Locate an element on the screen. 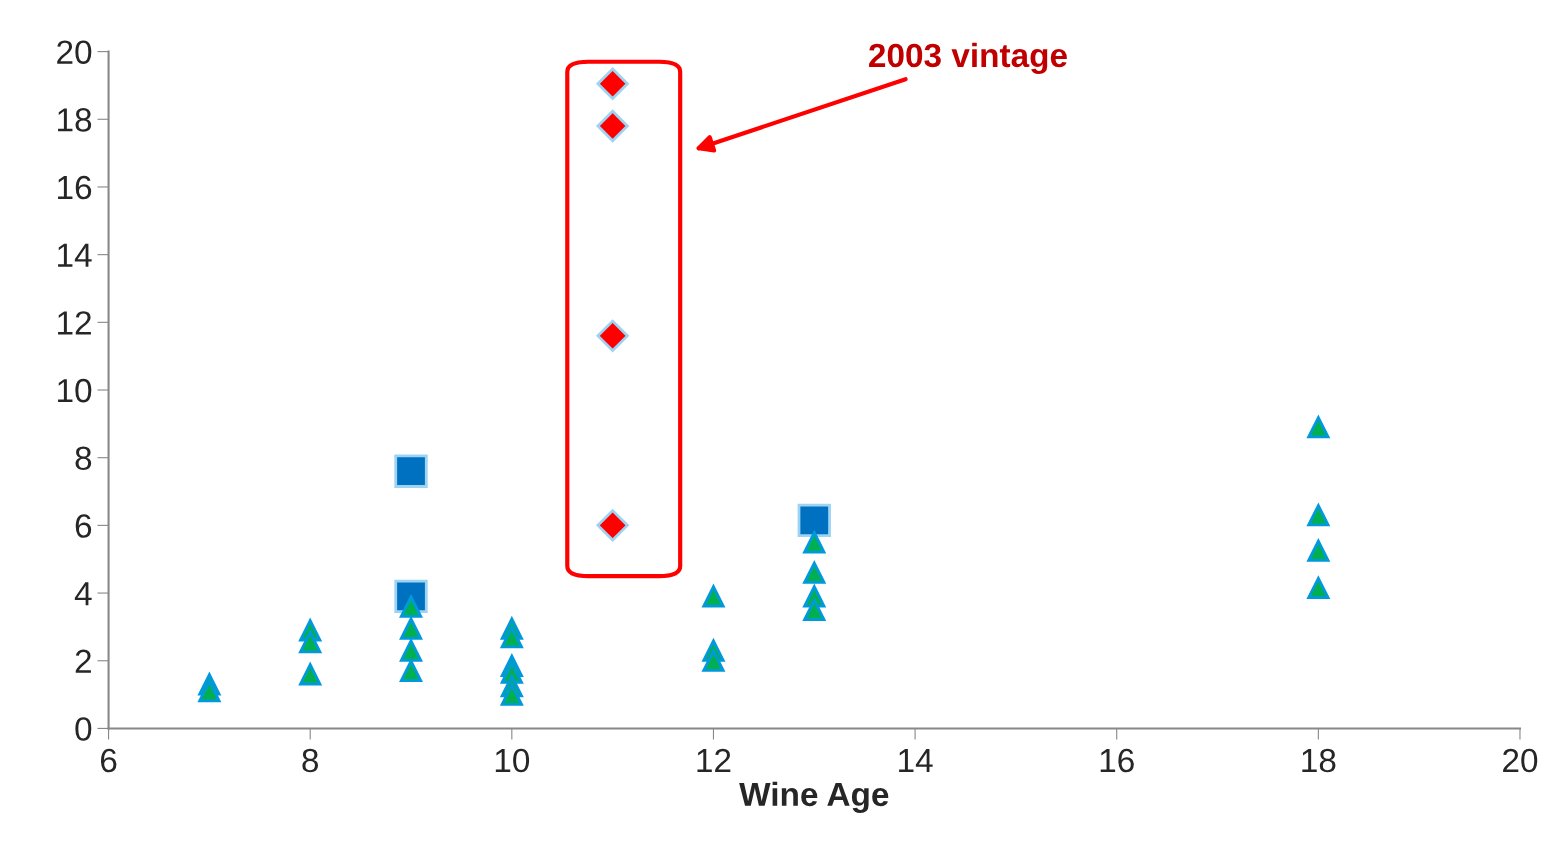 The height and width of the screenshot is (860, 1551). y-tick-label: 8 is located at coordinates (83, 458).